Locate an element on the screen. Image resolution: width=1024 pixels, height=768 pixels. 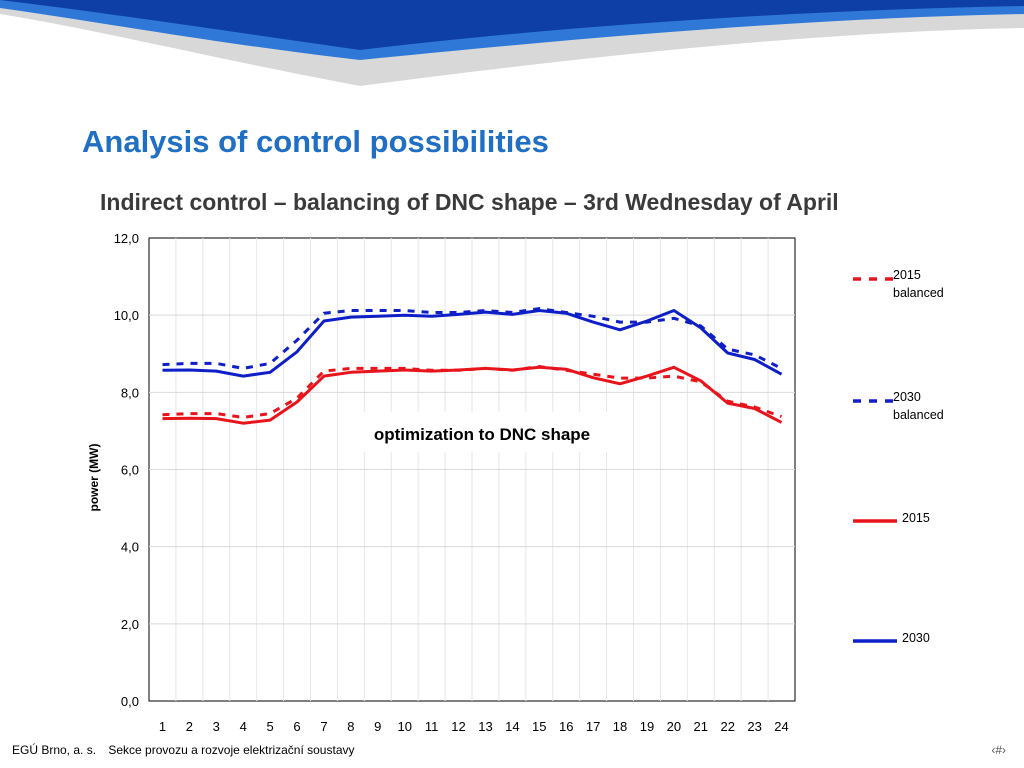
x-tick-label: 3 is located at coordinates (216, 726).